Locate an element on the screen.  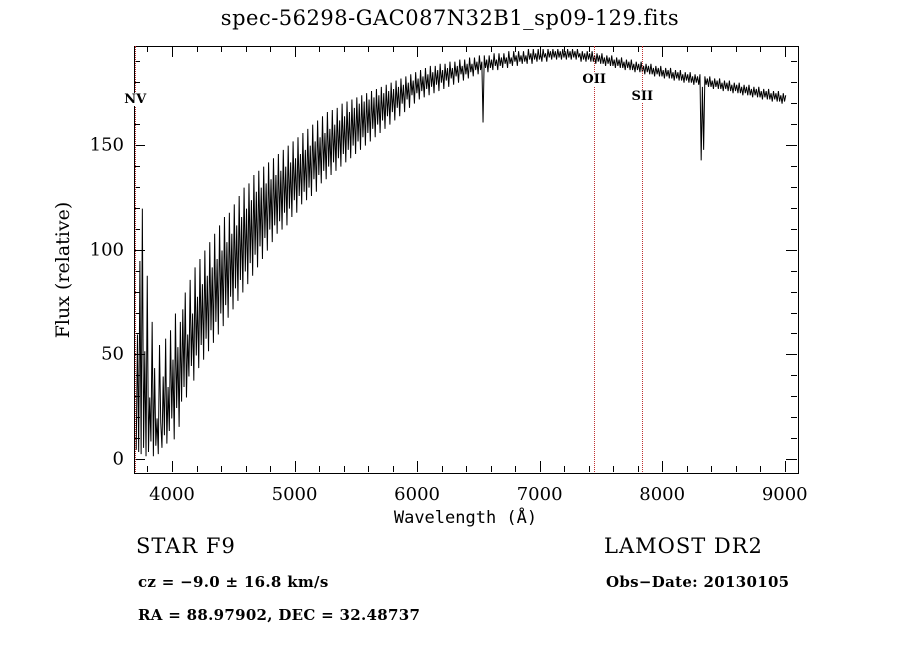
y-tick-label: 0 is located at coordinates (118, 459).